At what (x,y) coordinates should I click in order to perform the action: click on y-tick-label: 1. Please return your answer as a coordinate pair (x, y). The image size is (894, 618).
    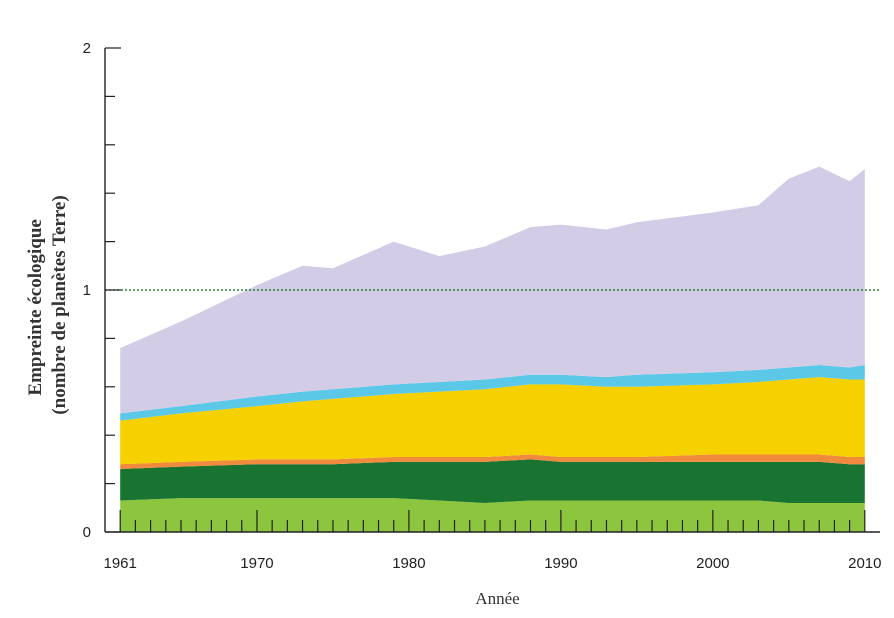
    Looking at the image, I should click on (87, 290).